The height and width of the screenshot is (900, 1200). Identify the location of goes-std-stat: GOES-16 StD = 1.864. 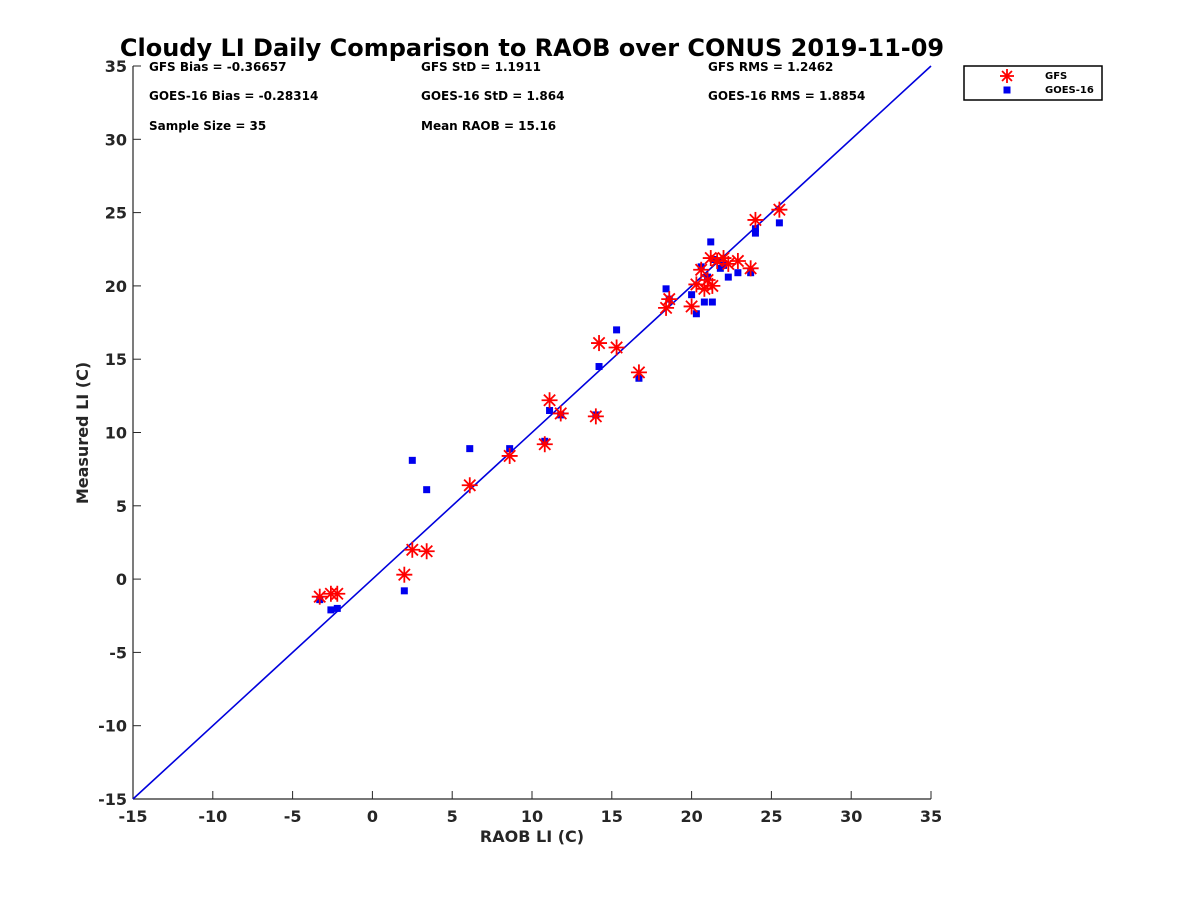
(492, 96).